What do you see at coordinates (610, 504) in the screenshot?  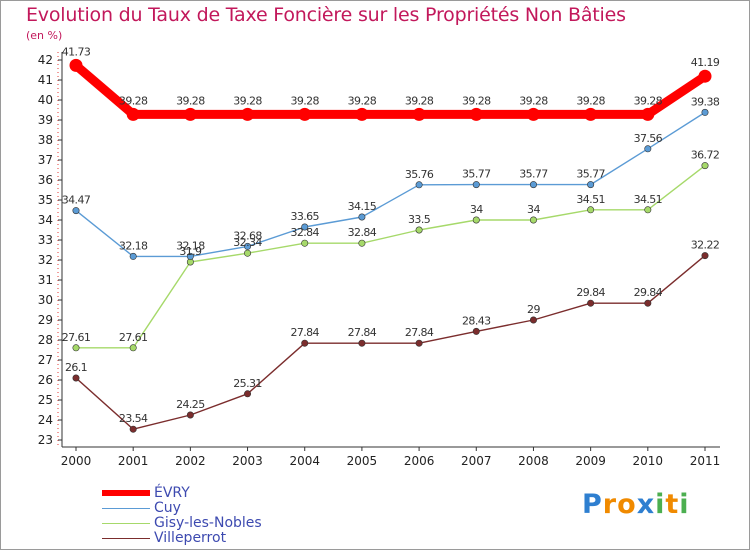 I see `logo-letter: r` at bounding box center [610, 504].